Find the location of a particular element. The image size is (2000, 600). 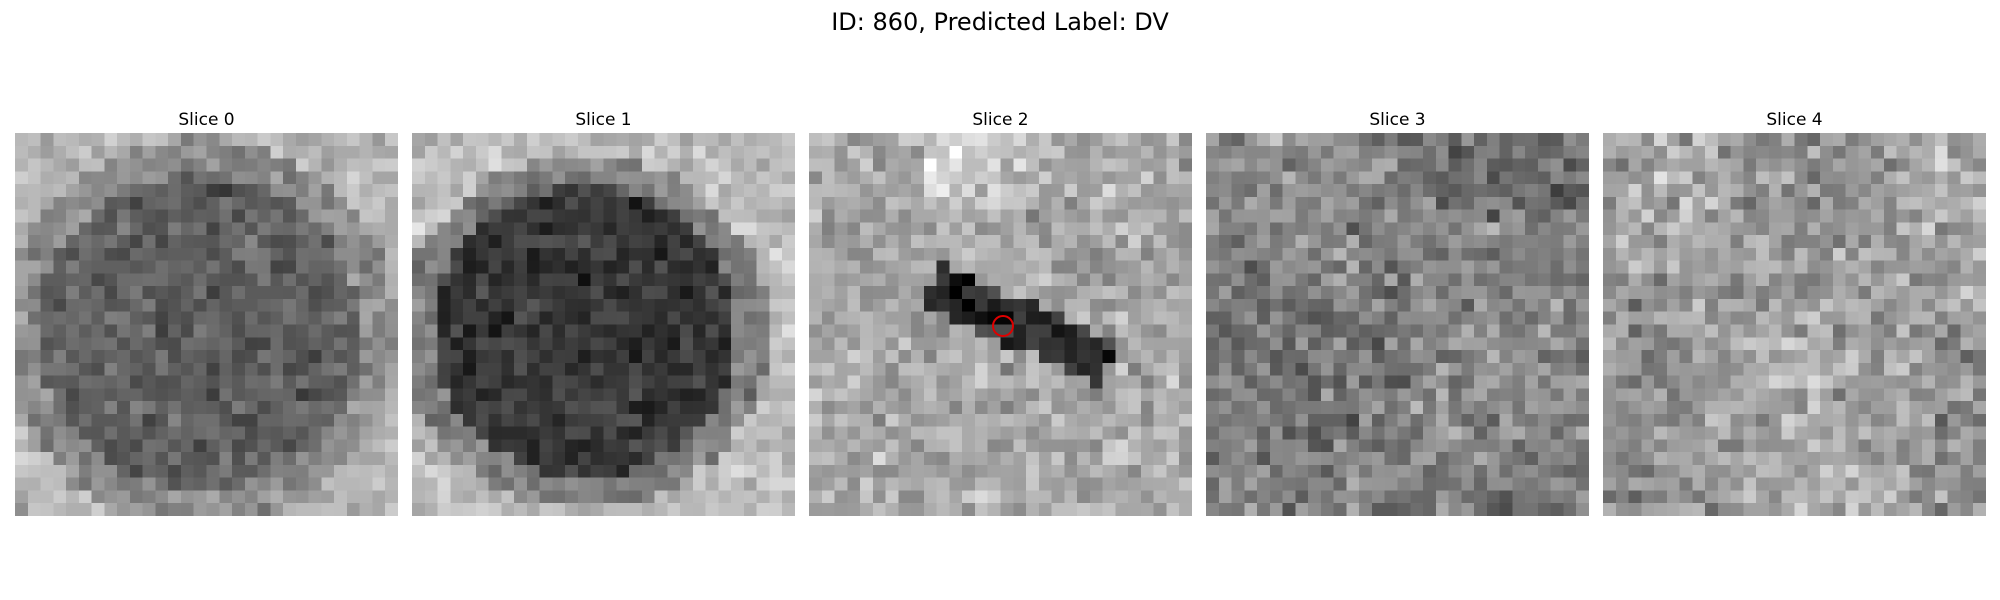

slice-title-2: Slice 2 is located at coordinates (1000, 120).